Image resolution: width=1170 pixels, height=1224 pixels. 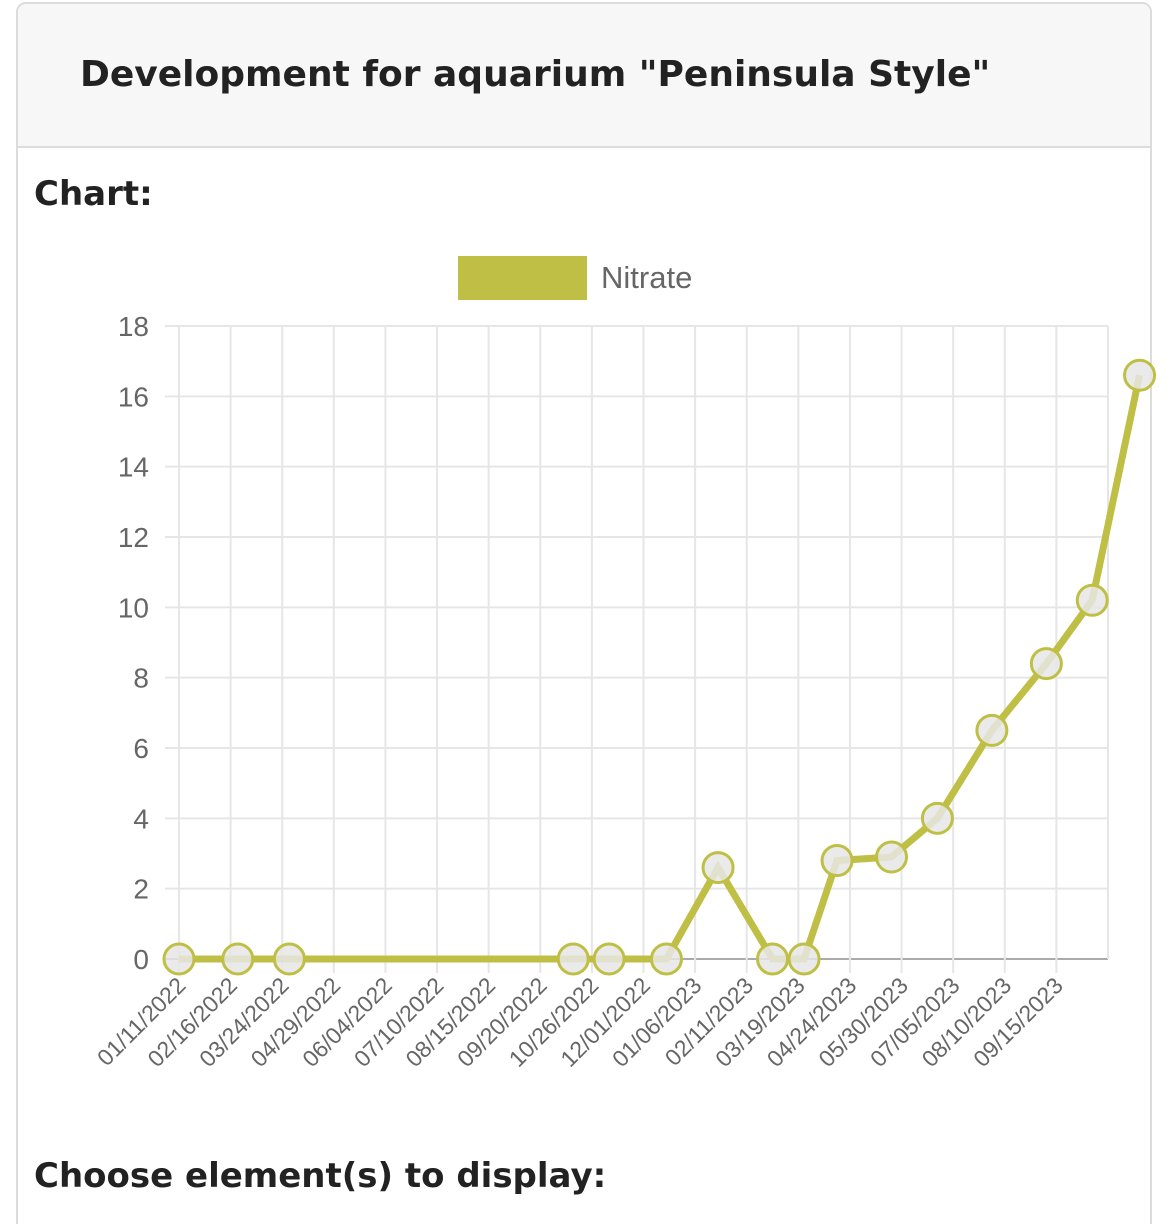 What do you see at coordinates (133, 326) in the screenshot?
I see `y-tick-label: 18` at bounding box center [133, 326].